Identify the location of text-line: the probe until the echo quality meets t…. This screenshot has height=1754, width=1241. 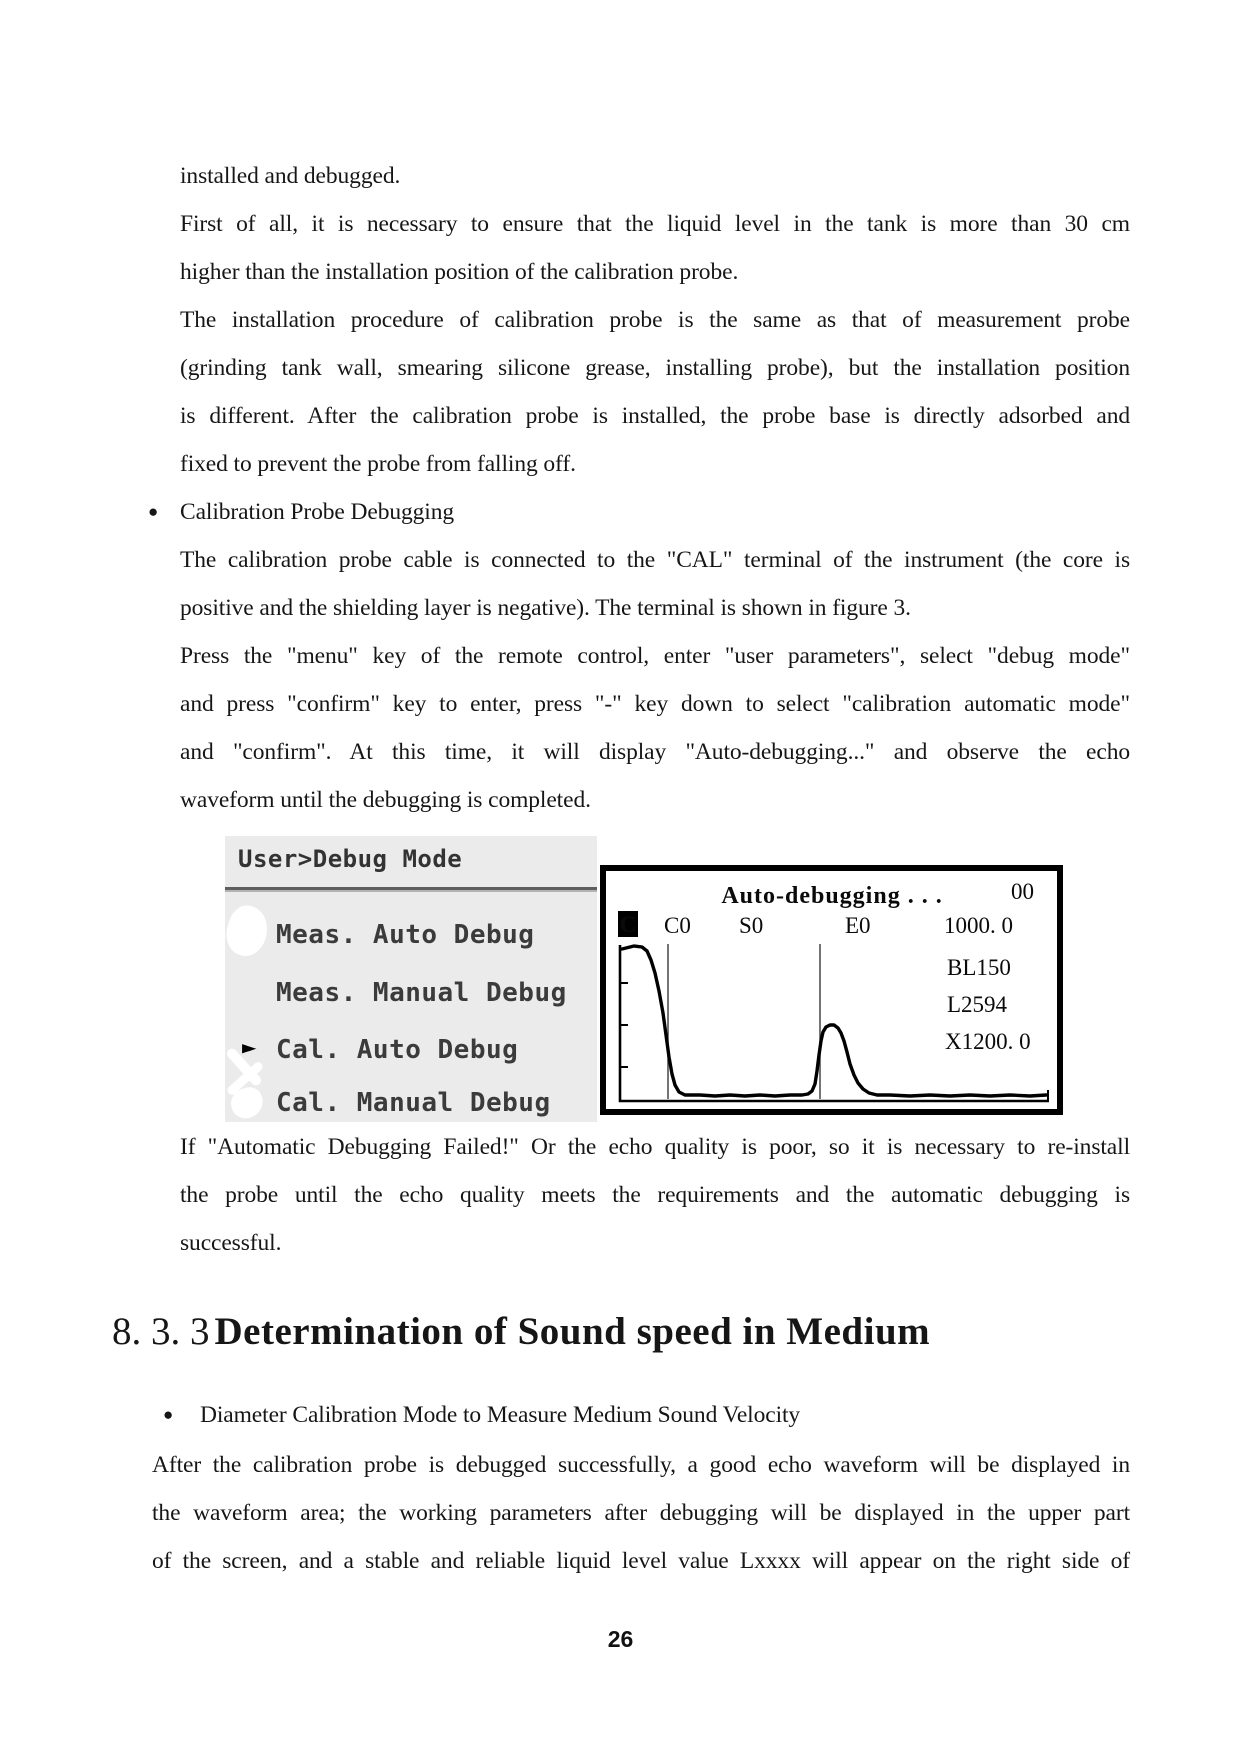
(655, 1195).